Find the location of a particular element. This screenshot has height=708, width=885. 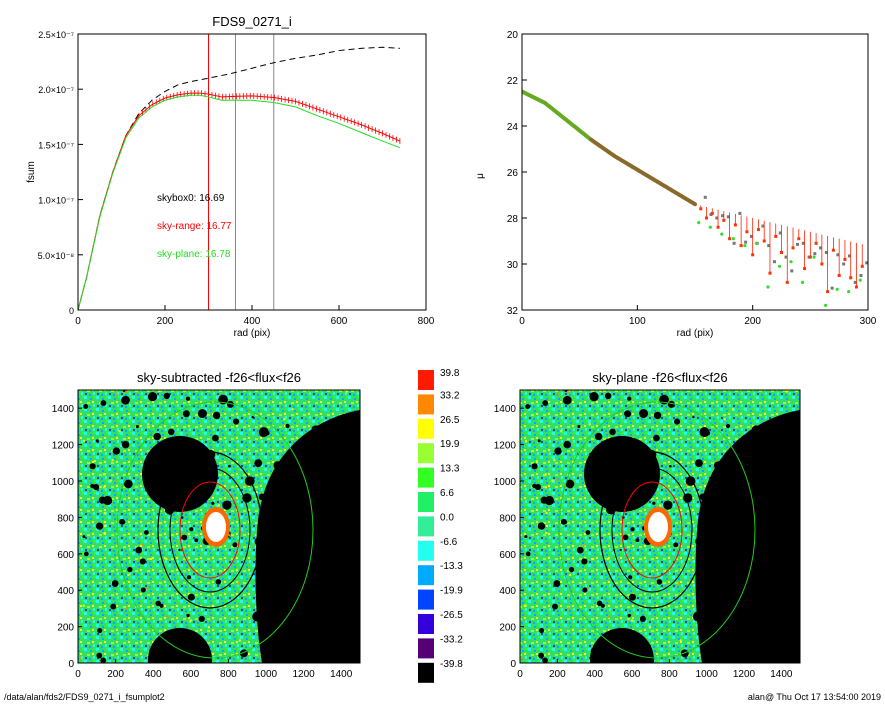

aperture-ellipse-green is located at coordinates (657, 530).